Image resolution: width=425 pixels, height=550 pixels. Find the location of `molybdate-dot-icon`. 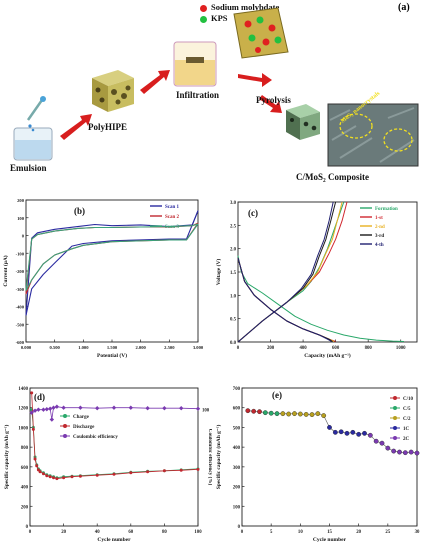

molybdate-dot-icon is located at coordinates (203, 8).